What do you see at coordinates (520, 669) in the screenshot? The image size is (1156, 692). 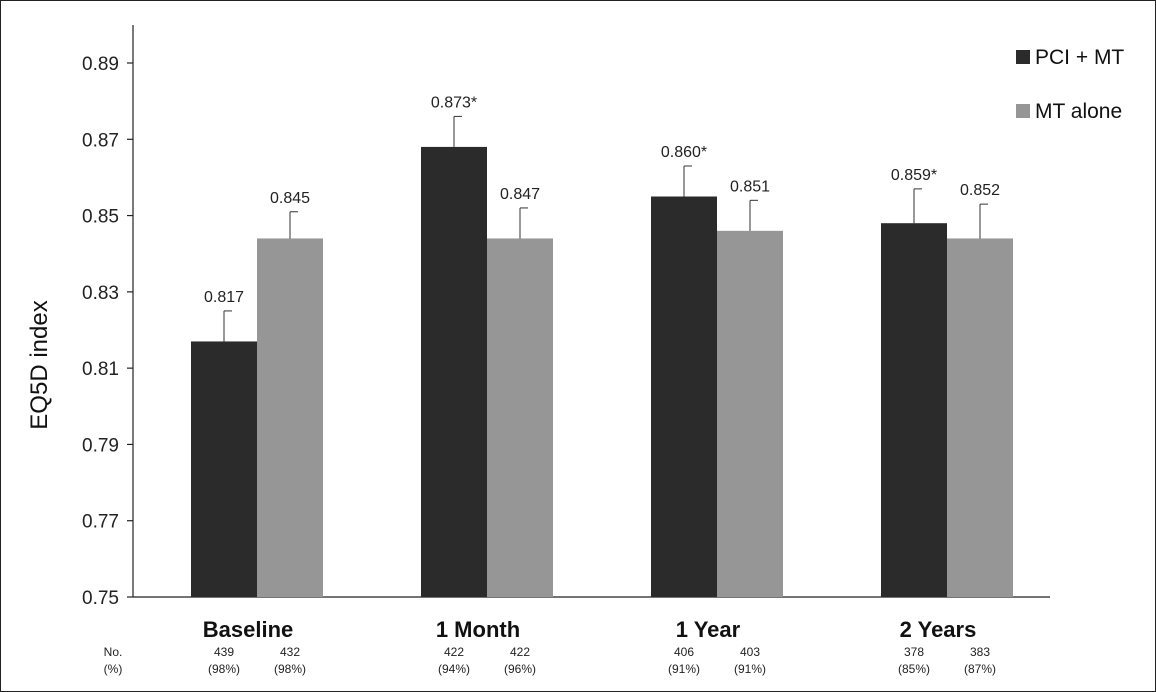 I see `count-pct: (96%)` at bounding box center [520, 669].